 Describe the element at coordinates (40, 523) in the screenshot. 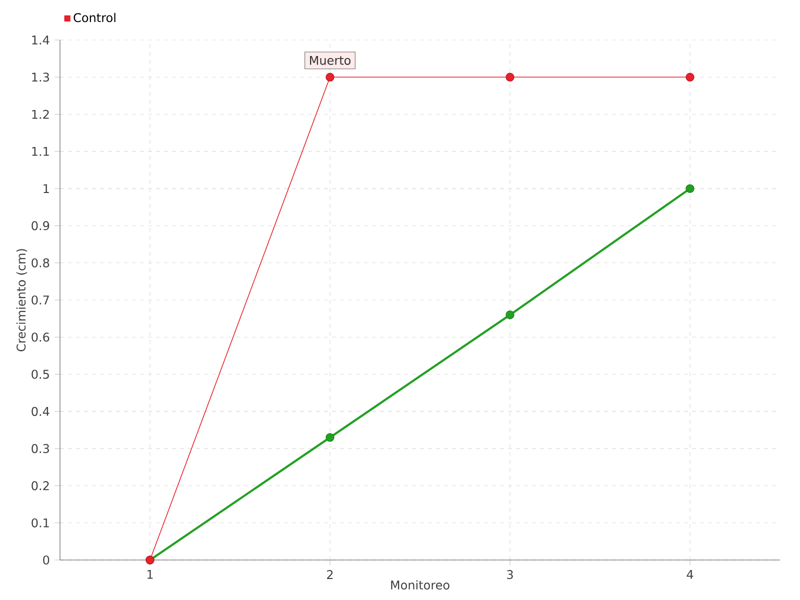

I see `y-tick-label: 0.1` at that location.